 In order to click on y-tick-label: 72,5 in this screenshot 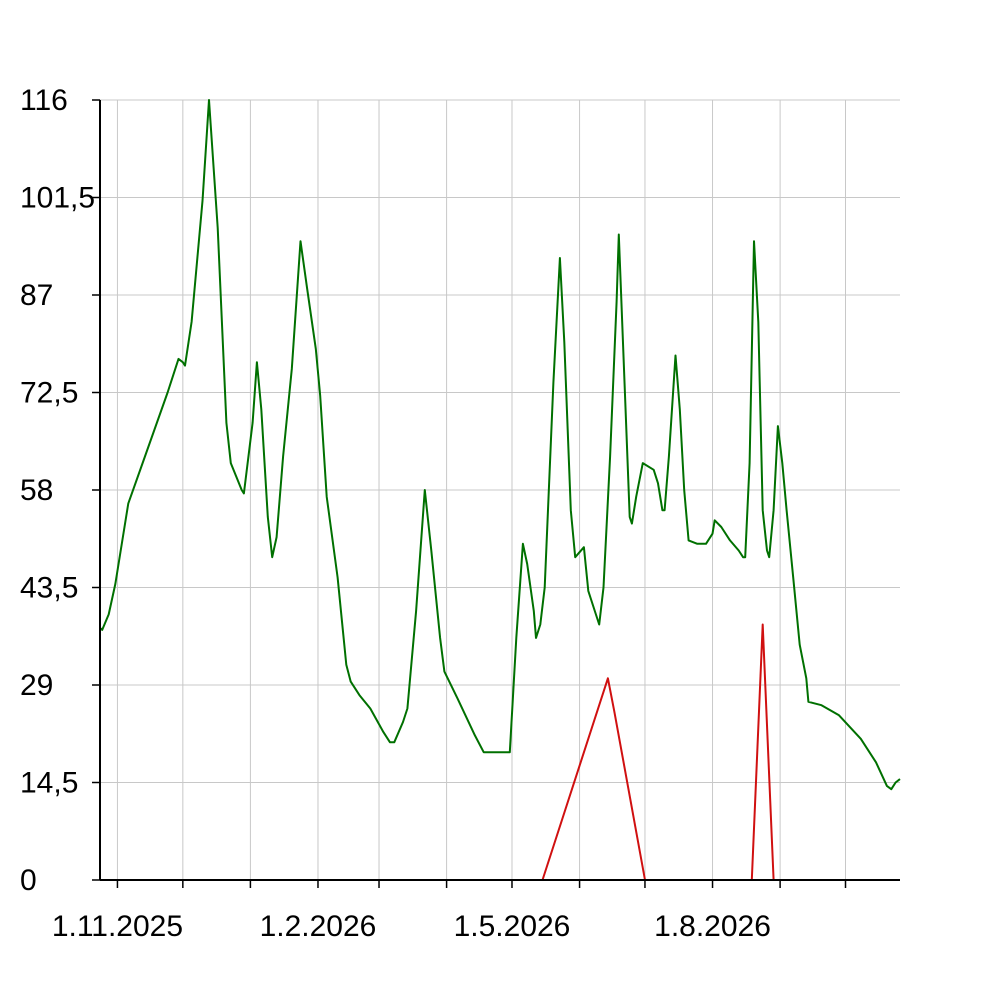, I will do `click(49, 393)`.